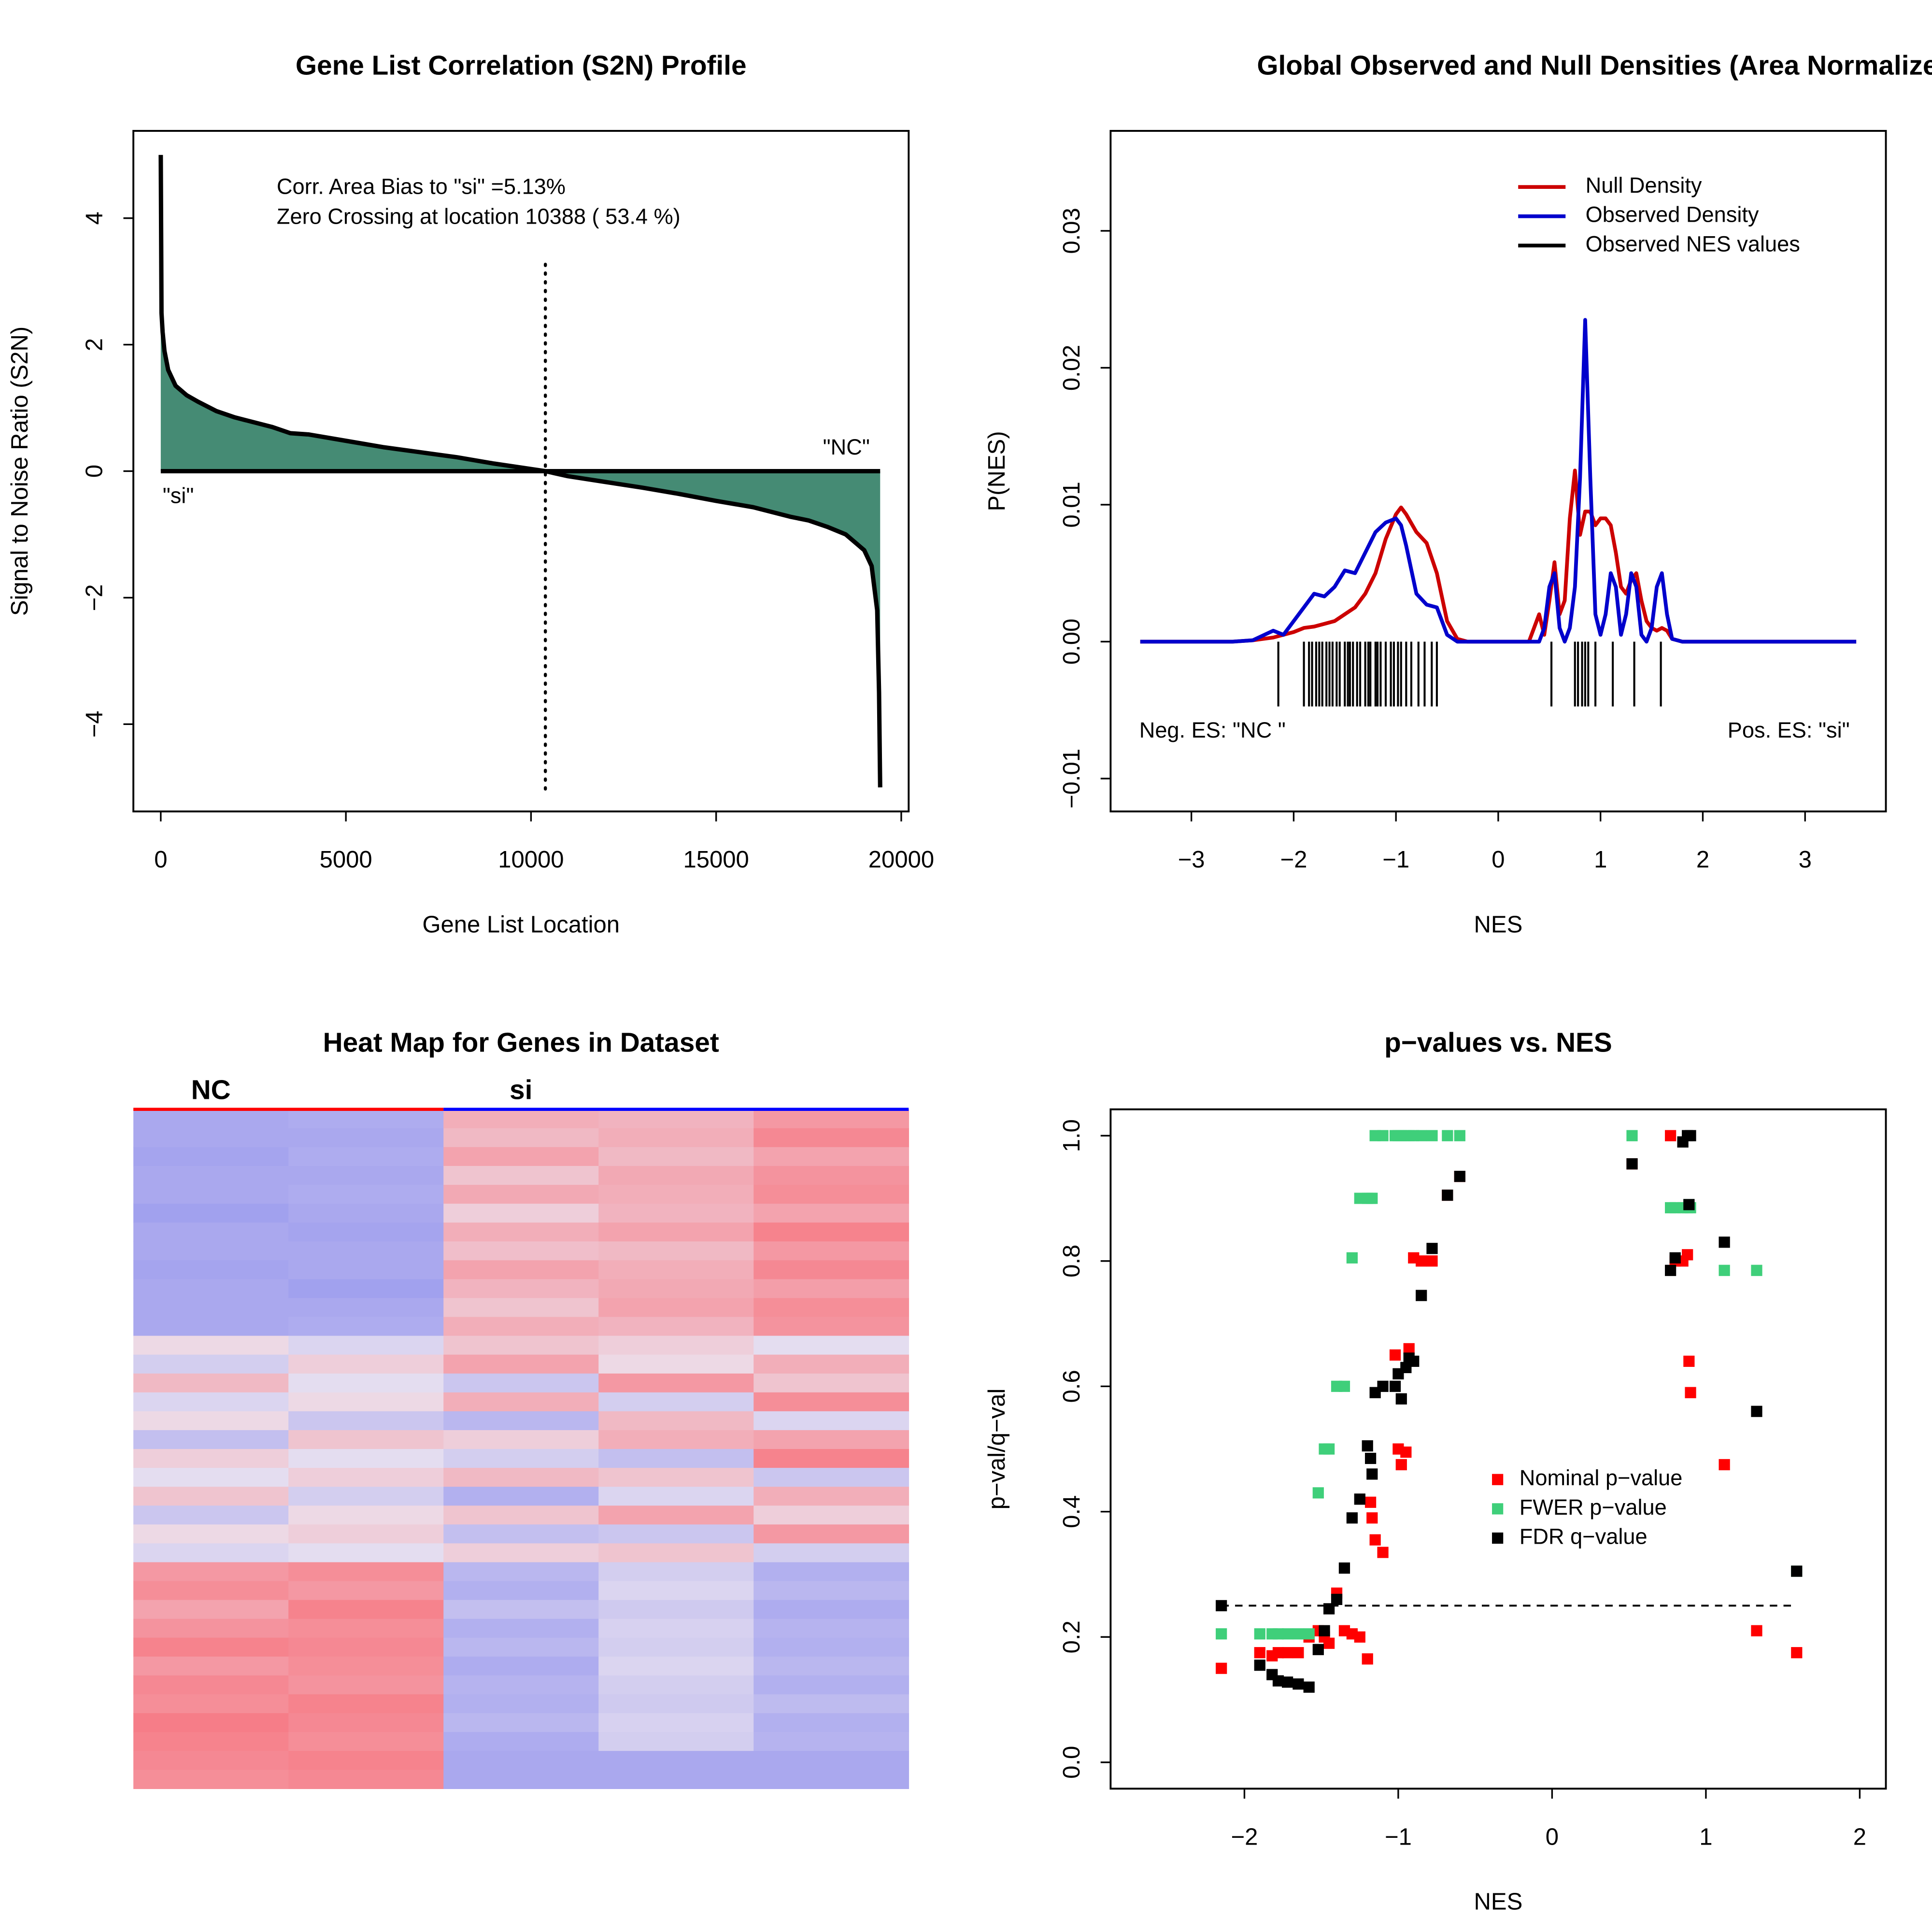 The image size is (1932, 1932). What do you see at coordinates (531, 860) in the screenshot?
I see `x-tick-label: 10000` at bounding box center [531, 860].